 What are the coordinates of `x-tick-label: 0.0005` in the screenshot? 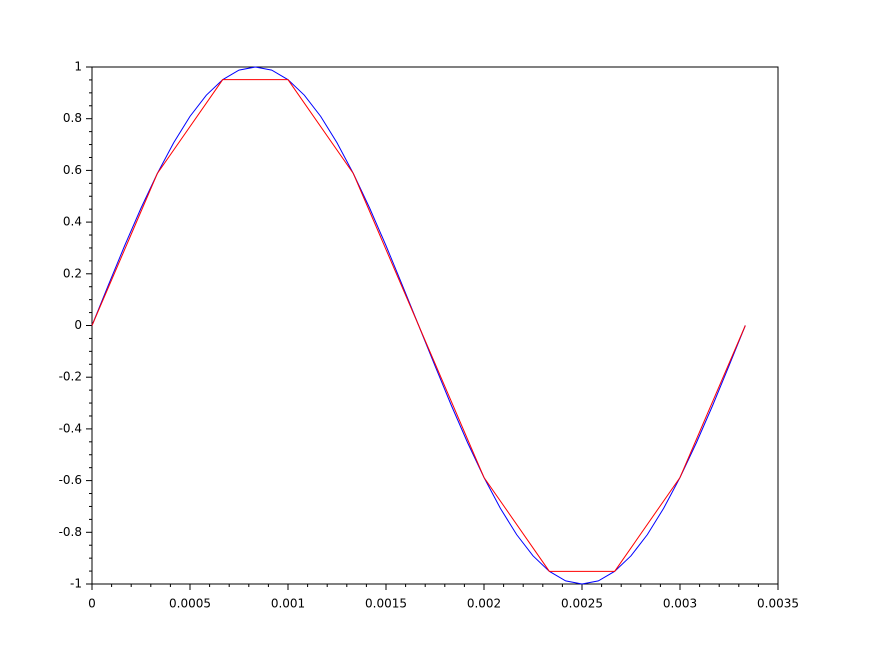 It's located at (190, 604).